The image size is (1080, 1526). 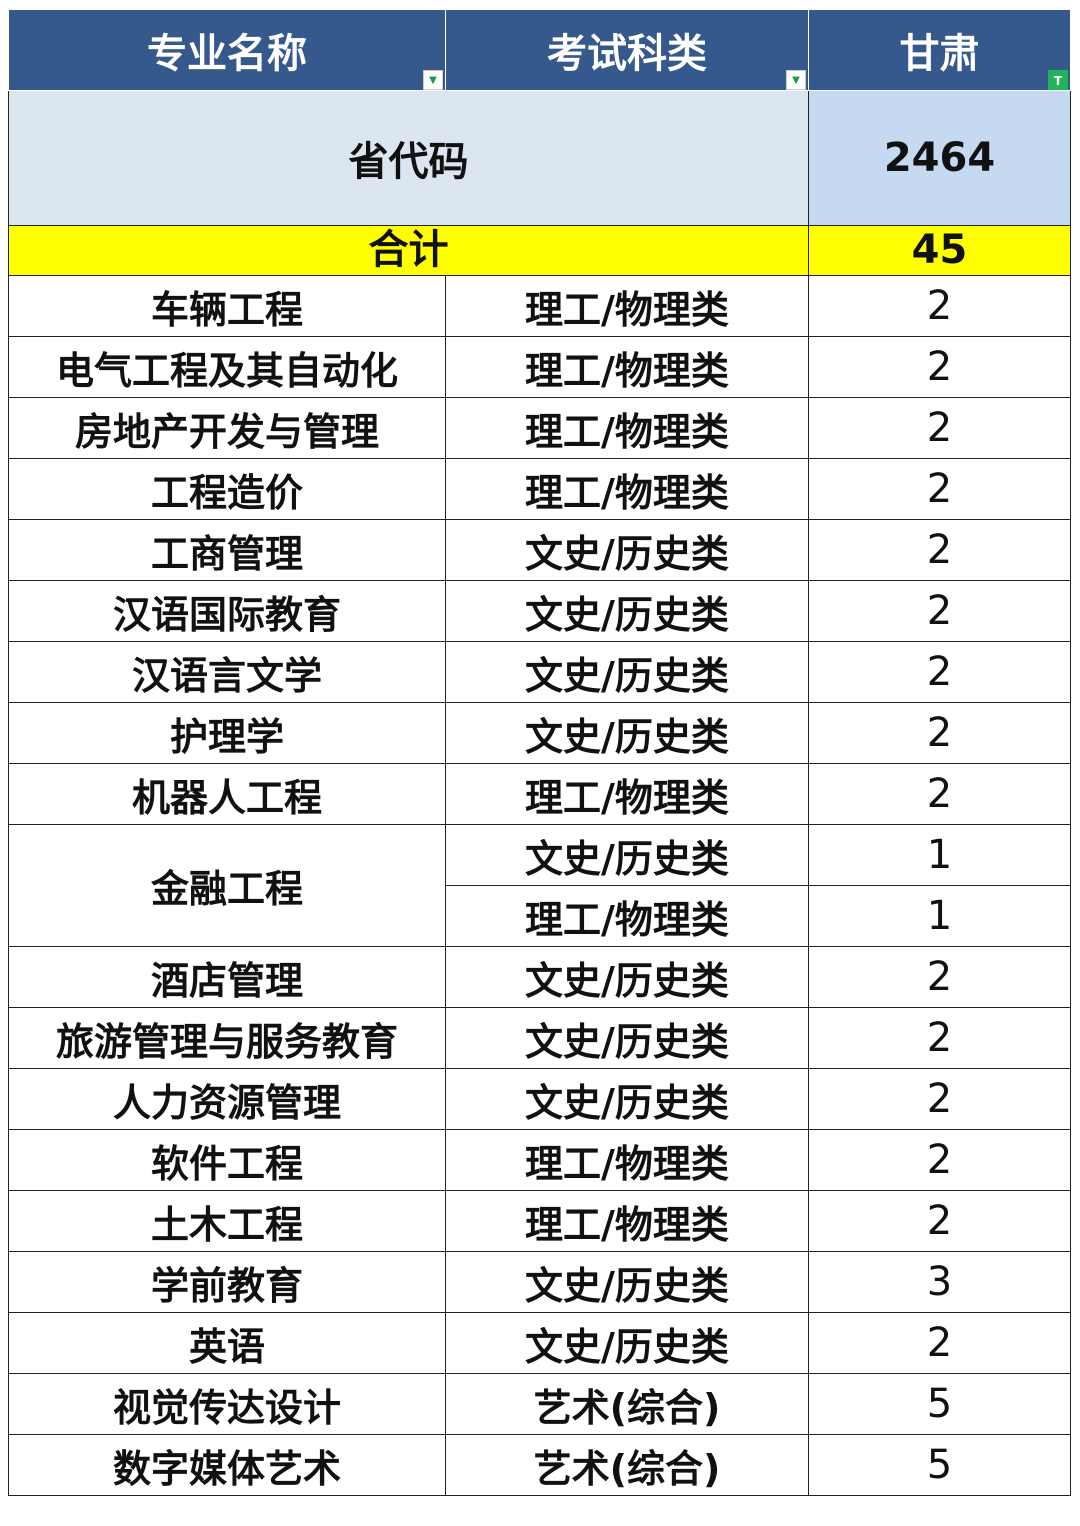 I want to click on header-row: 专业名称 ▼ 考试科类 ▼ 甘肃 T, so click(x=539, y=50).